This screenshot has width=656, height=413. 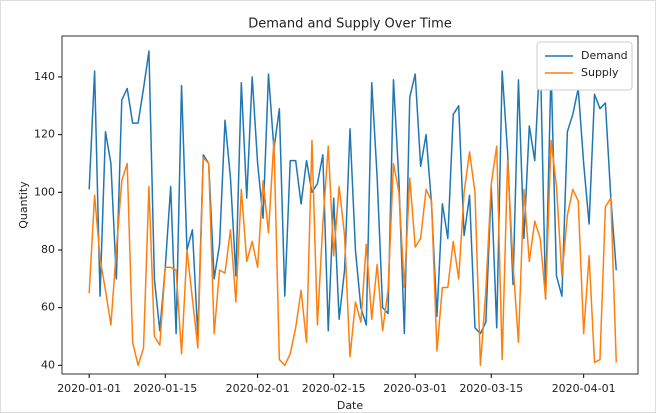 I want to click on x-tick-label: 2020-02-01, so click(x=258, y=388).